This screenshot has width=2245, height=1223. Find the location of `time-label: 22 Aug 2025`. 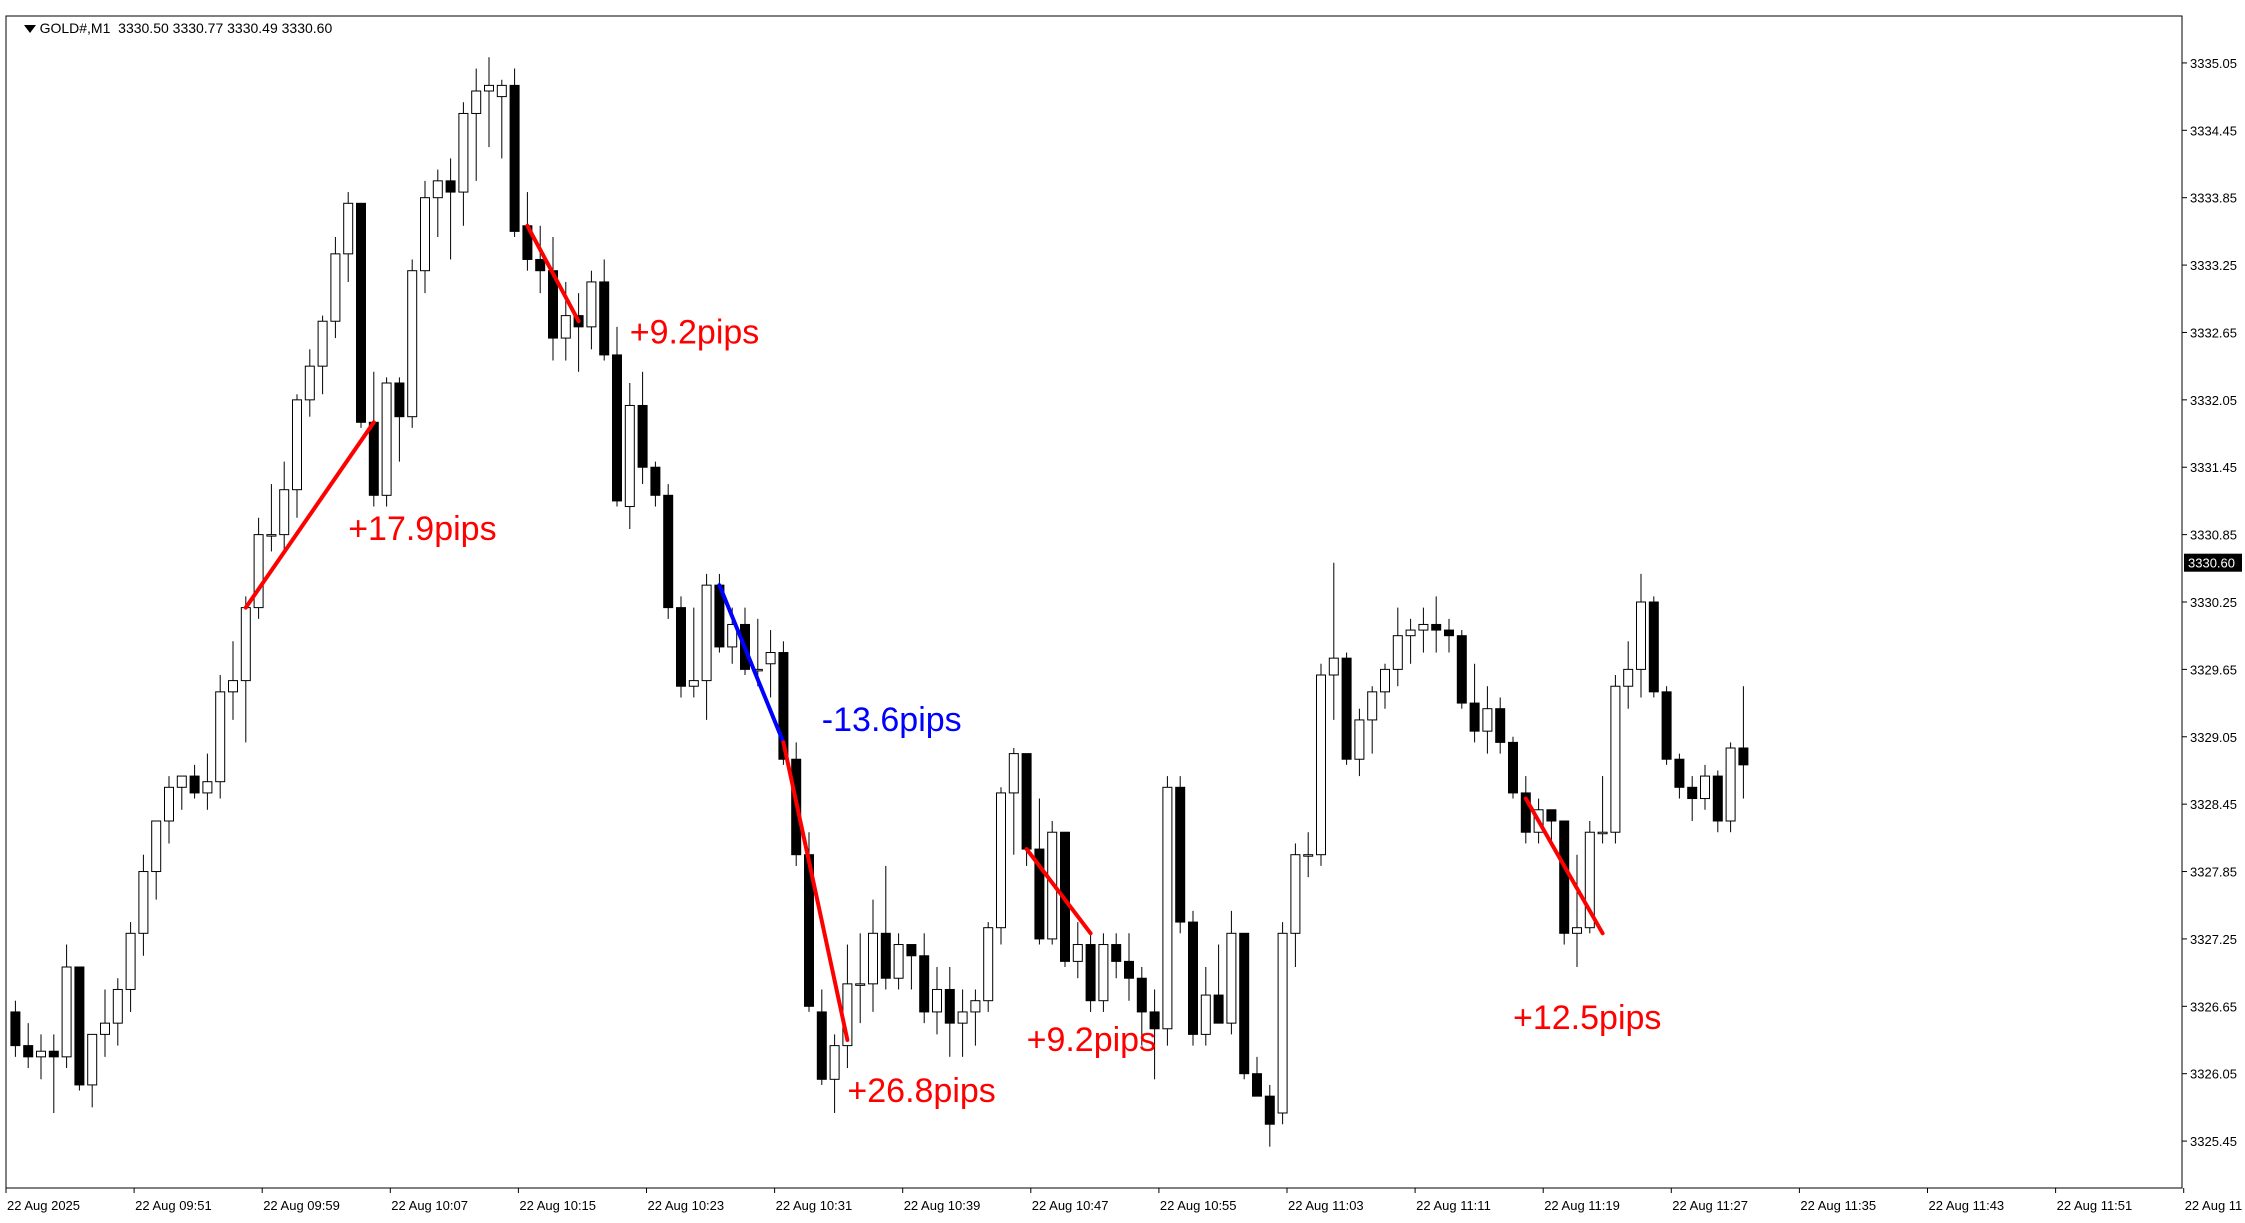

time-label: 22 Aug 2025 is located at coordinates (43, 1205).